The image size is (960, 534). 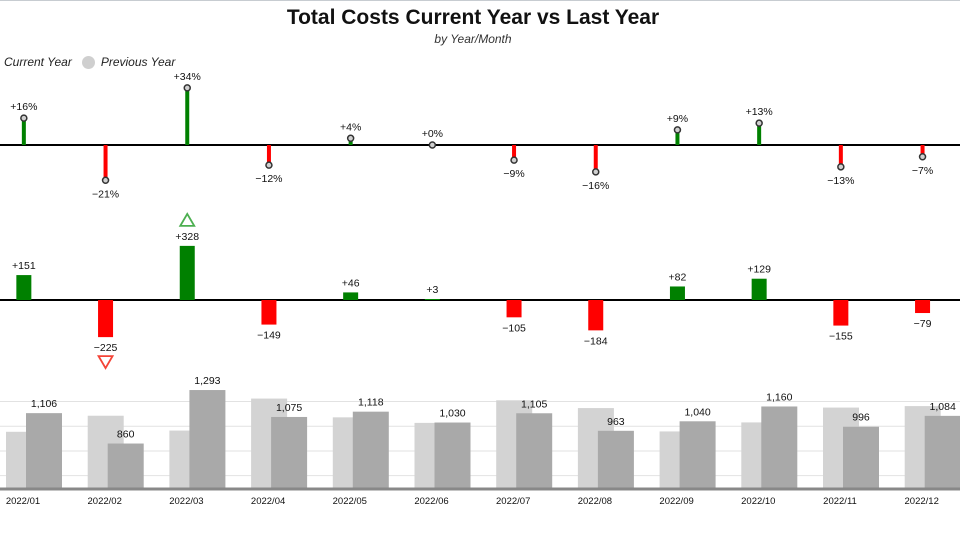 What do you see at coordinates (480, 0) in the screenshot?
I see `top-border` at bounding box center [480, 0].